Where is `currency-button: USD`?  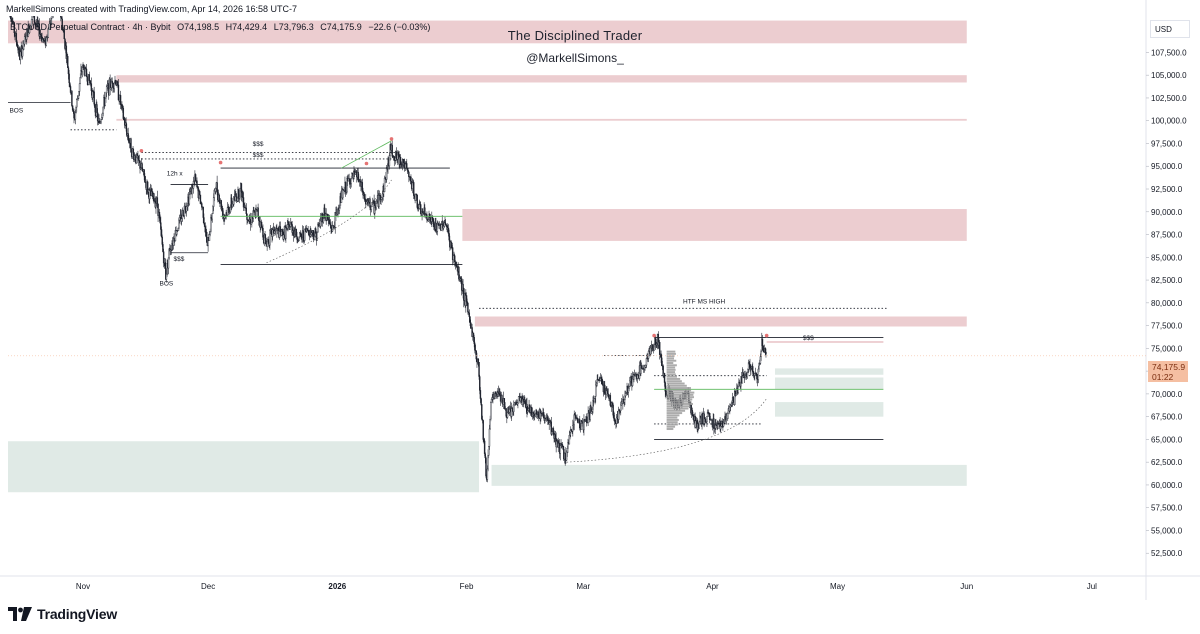
currency-button: USD is located at coordinates (1170, 29).